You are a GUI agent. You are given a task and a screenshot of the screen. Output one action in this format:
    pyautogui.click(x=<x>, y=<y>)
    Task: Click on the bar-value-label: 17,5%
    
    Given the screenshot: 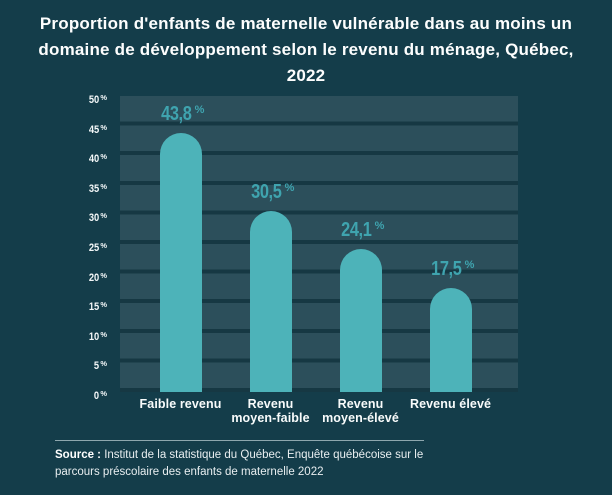 What is the action you would take?
    pyautogui.click(x=452, y=269)
    